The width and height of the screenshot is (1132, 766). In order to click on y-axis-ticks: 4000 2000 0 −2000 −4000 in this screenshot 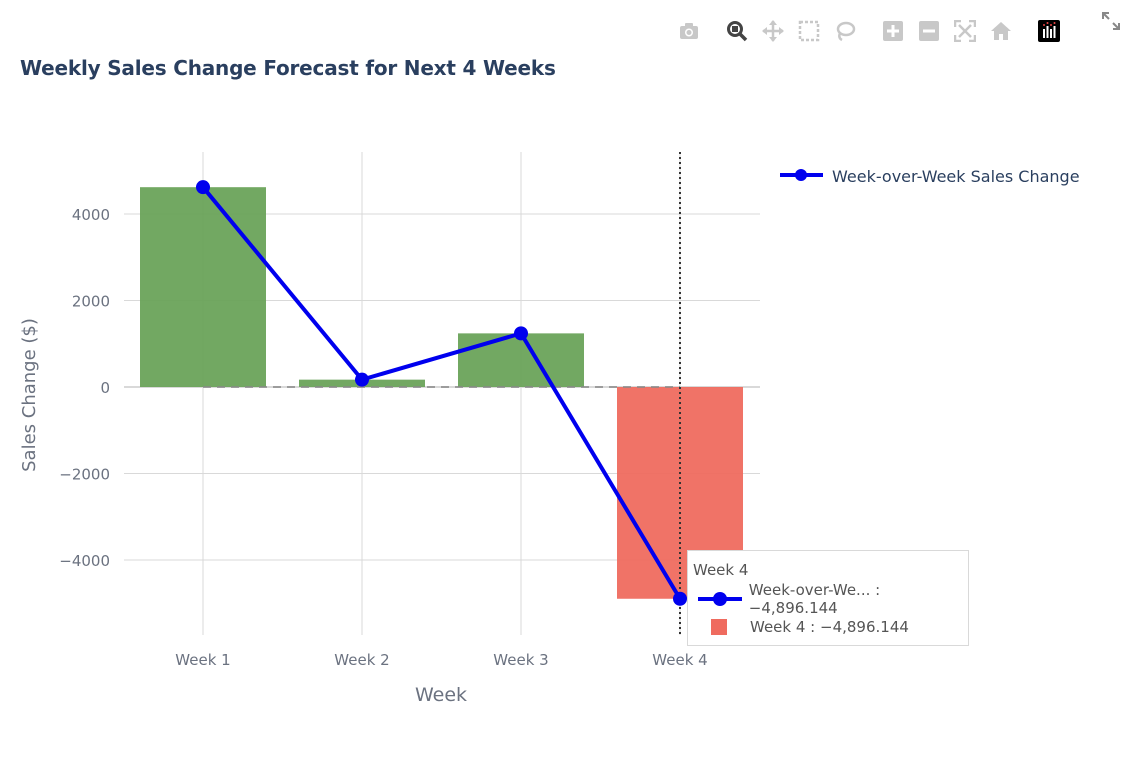, I will do `click(84, 388)`.